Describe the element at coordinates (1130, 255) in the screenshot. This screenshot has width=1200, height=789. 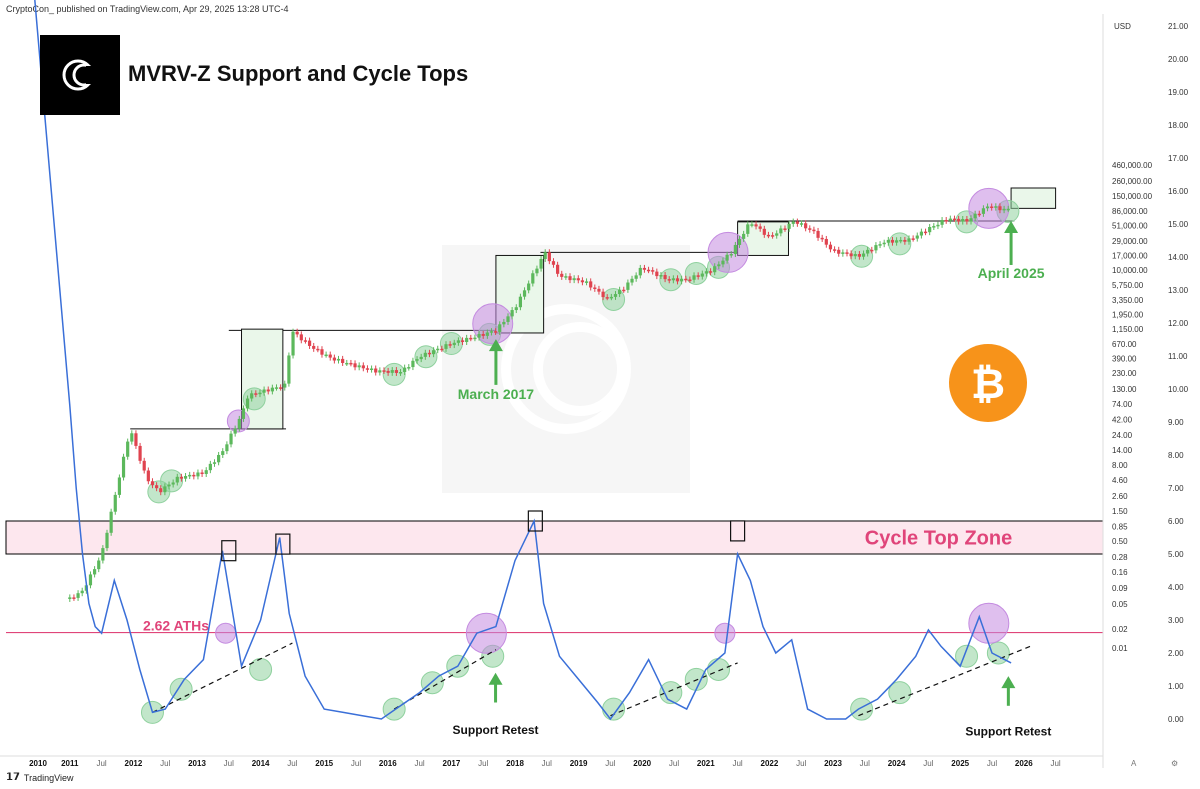
I see `price-tick-label: 17,000.00` at that location.